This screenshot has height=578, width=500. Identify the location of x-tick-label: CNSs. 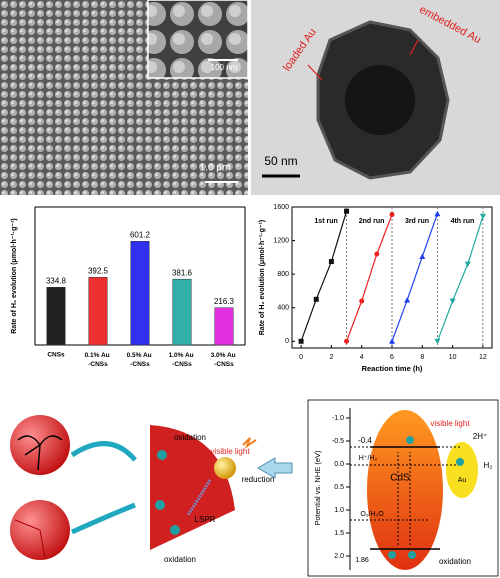
(56, 355).